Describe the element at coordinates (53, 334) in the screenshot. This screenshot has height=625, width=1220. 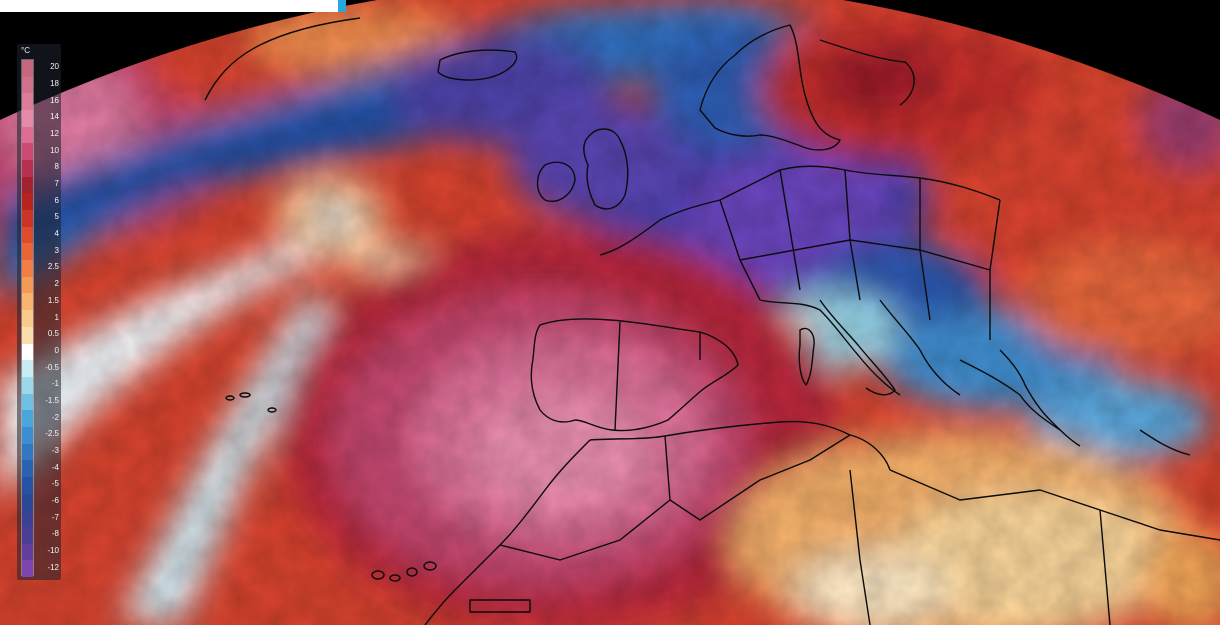
I see `legend-label: 0.5` at that location.